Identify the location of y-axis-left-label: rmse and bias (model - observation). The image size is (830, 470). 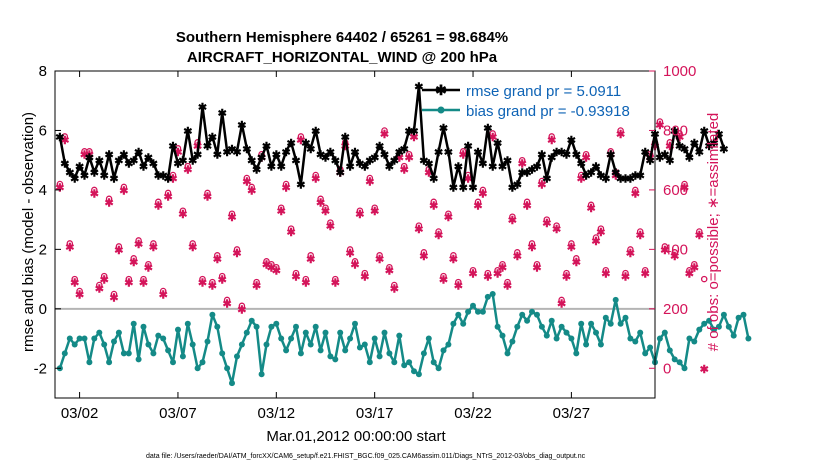
(28, 232).